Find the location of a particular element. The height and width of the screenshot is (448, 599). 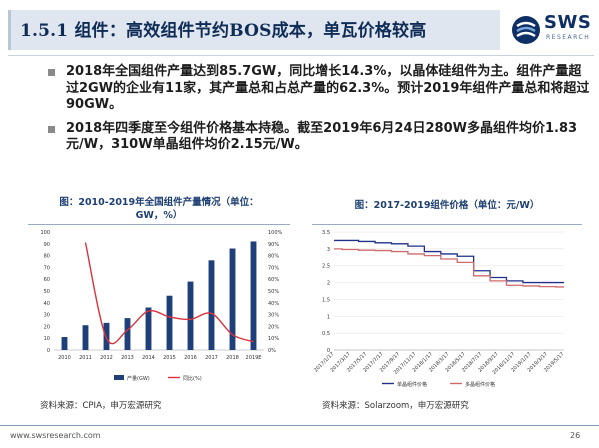

right-figure-source: 资料来源：Solarzoom，申万宏源研究 is located at coordinates (395, 406).